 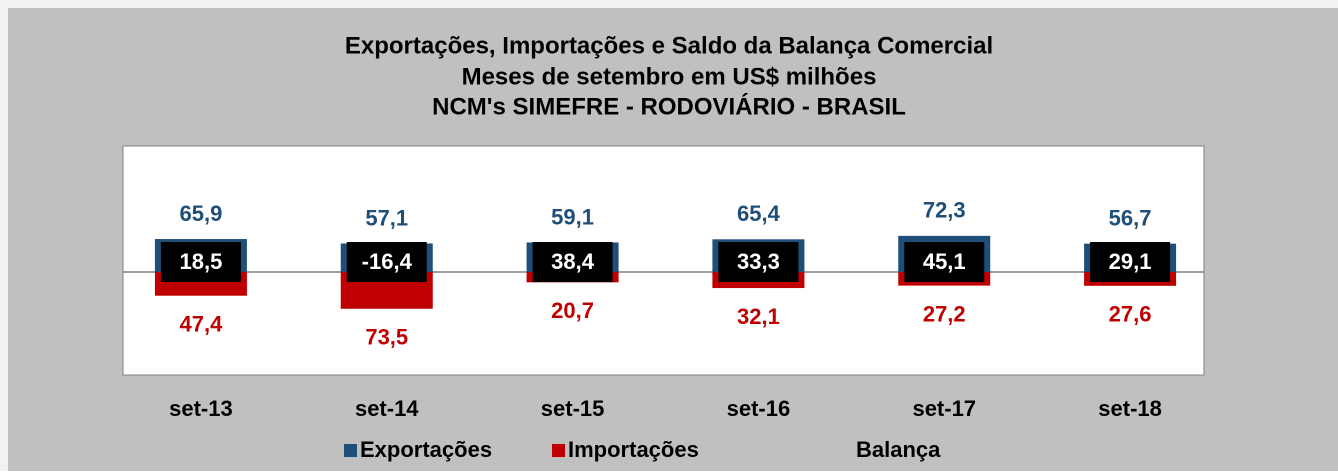 What do you see at coordinates (669, 76) in the screenshot?
I see `chart-title: Meses de setembro em US$ milhões` at bounding box center [669, 76].